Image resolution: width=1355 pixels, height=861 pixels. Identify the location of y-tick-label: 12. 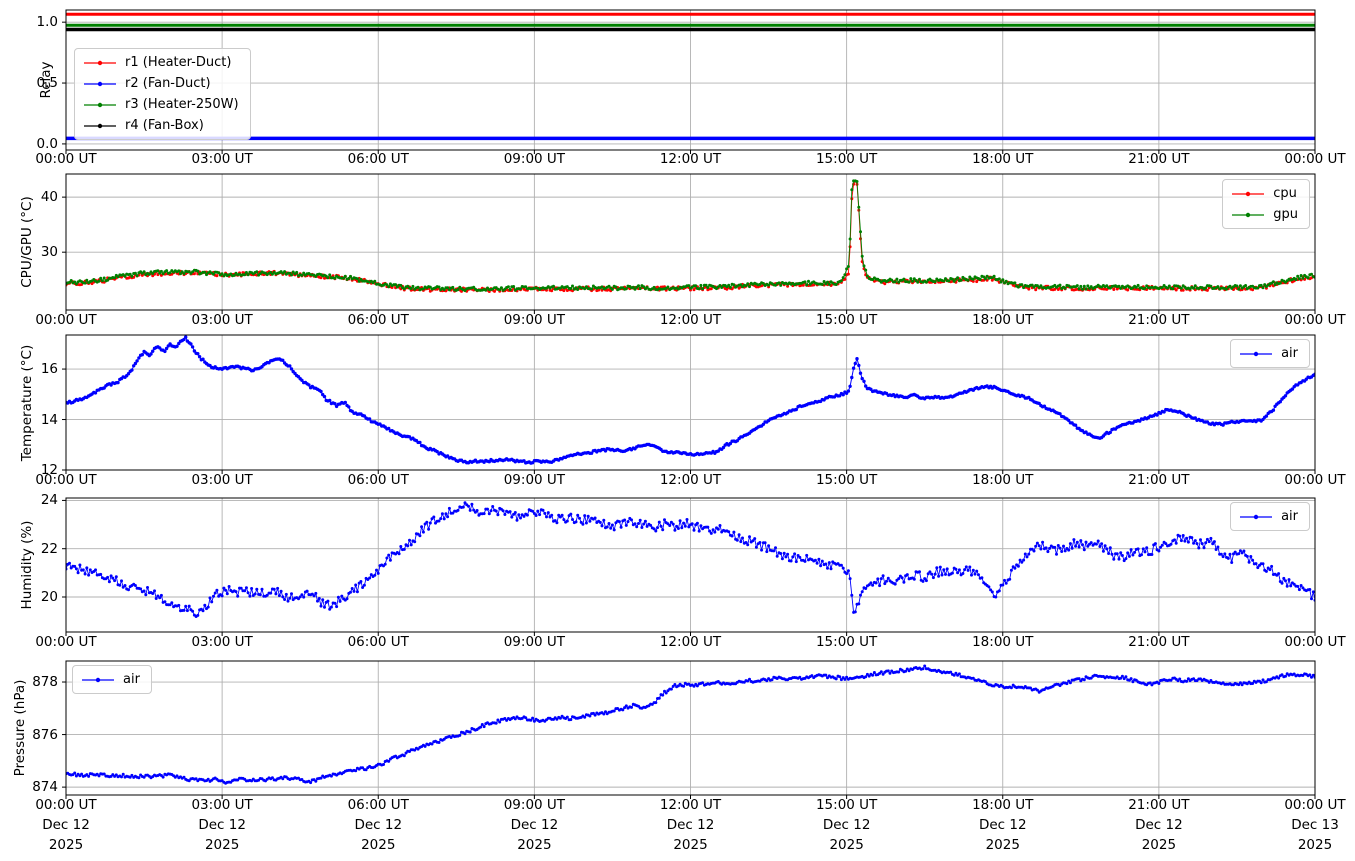
(49, 470).